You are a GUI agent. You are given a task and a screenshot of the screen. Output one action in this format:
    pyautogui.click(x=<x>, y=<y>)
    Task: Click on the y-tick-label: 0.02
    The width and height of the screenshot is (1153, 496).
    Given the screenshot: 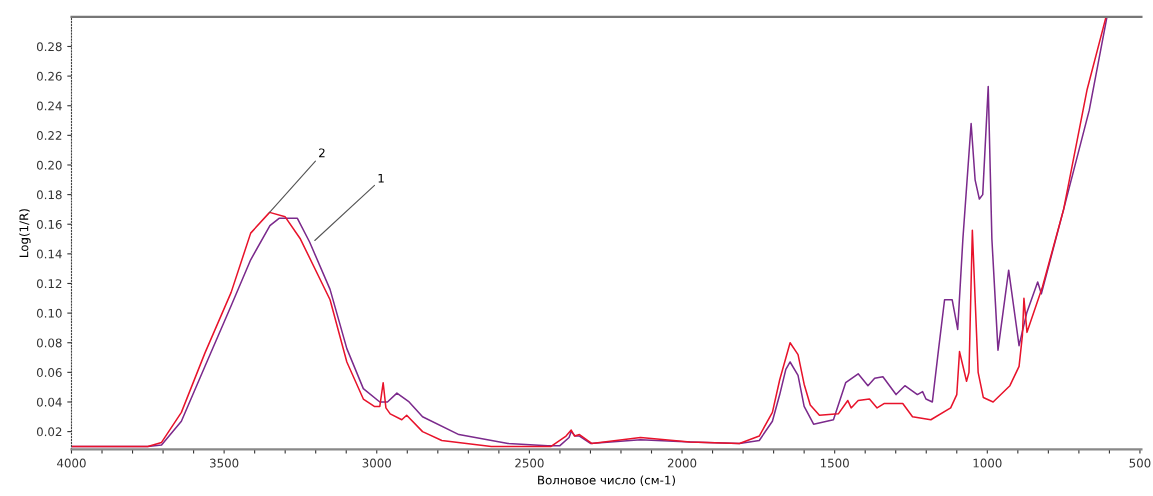 What is the action you would take?
    pyautogui.click(x=49, y=432)
    